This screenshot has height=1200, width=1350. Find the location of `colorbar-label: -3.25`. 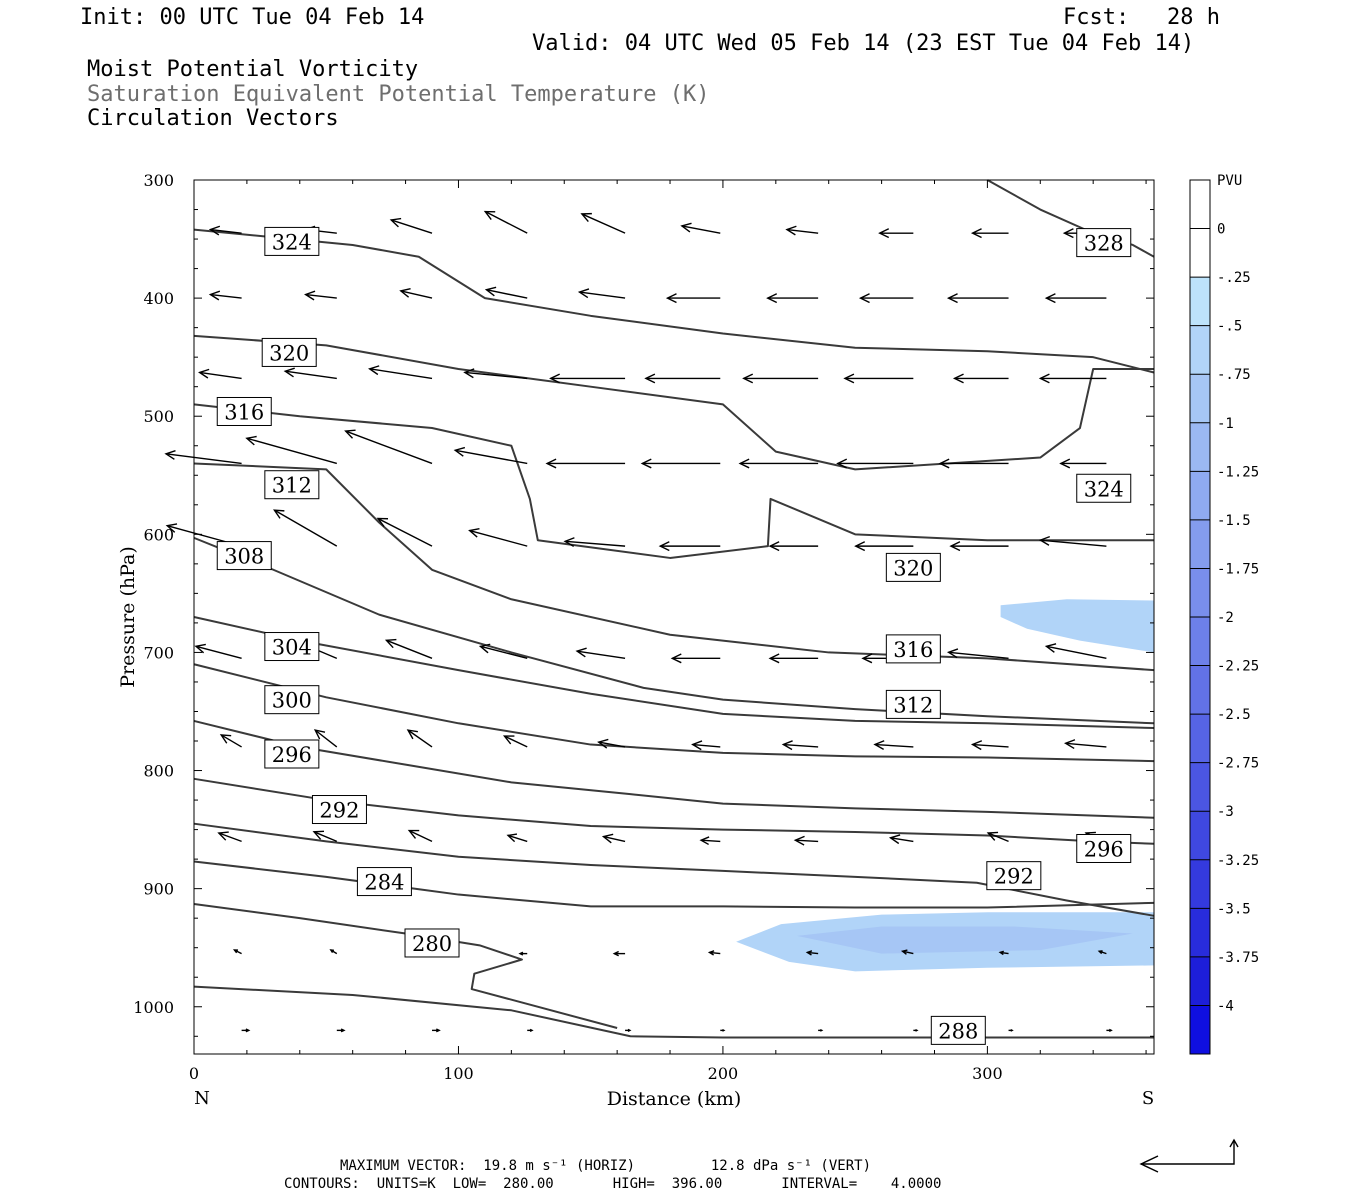

colorbar-label: -3.25 is located at coordinates (1238, 861).